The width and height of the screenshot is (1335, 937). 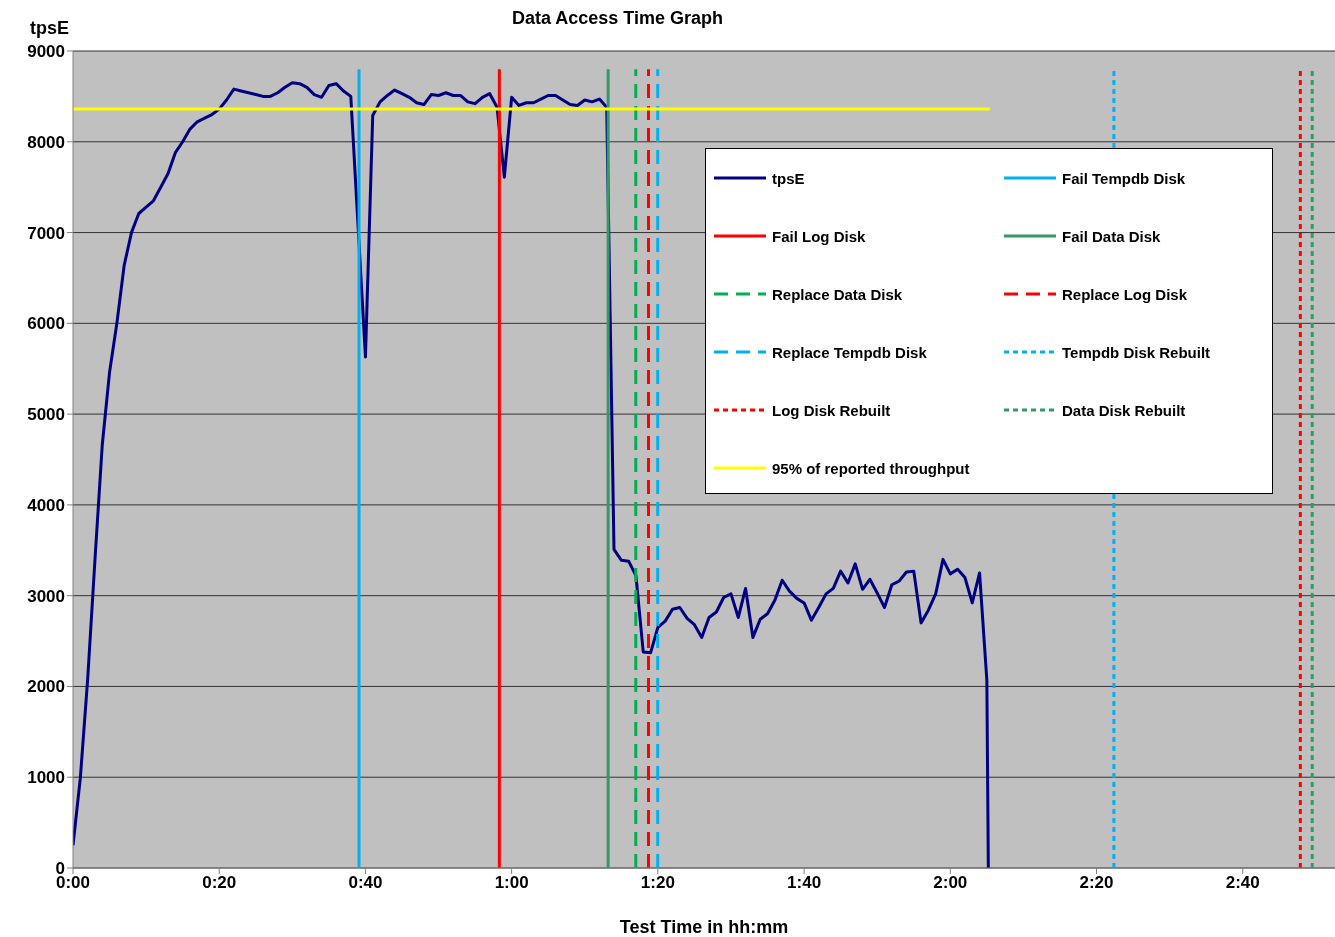 I want to click on x-axis-title: Test Time in hh:mm, so click(x=704, y=927).